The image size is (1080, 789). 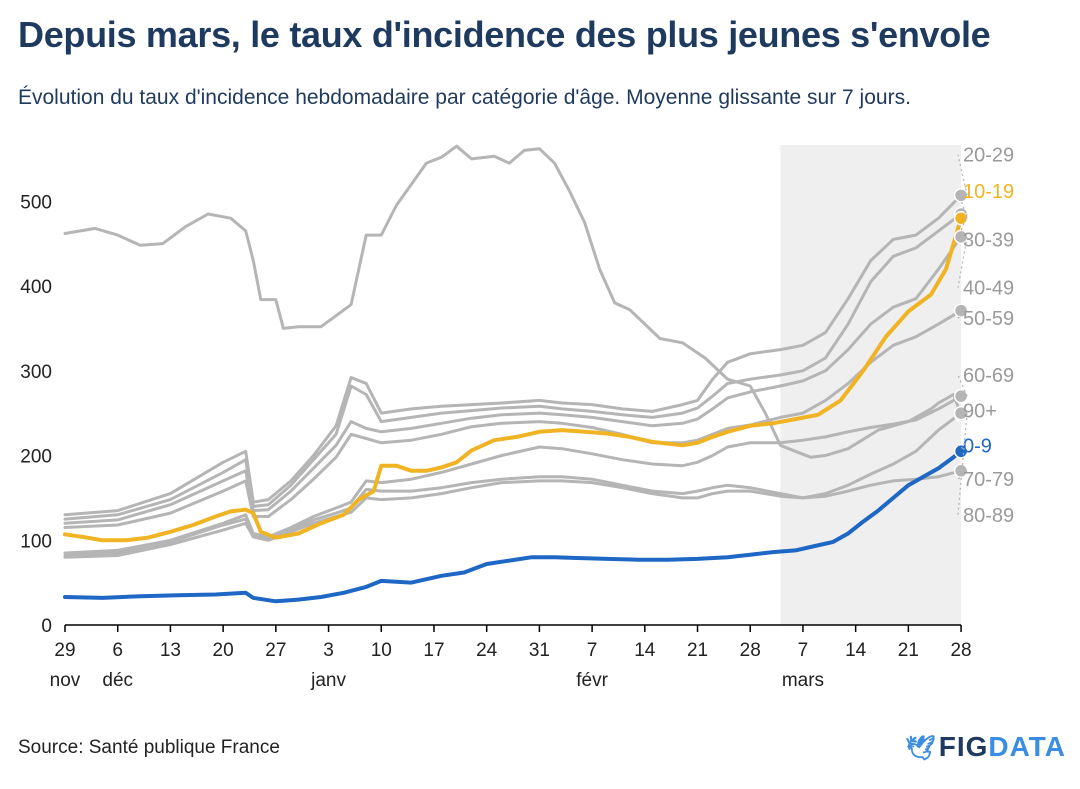 I want to click on y-tick-label: 100, so click(x=36, y=541).